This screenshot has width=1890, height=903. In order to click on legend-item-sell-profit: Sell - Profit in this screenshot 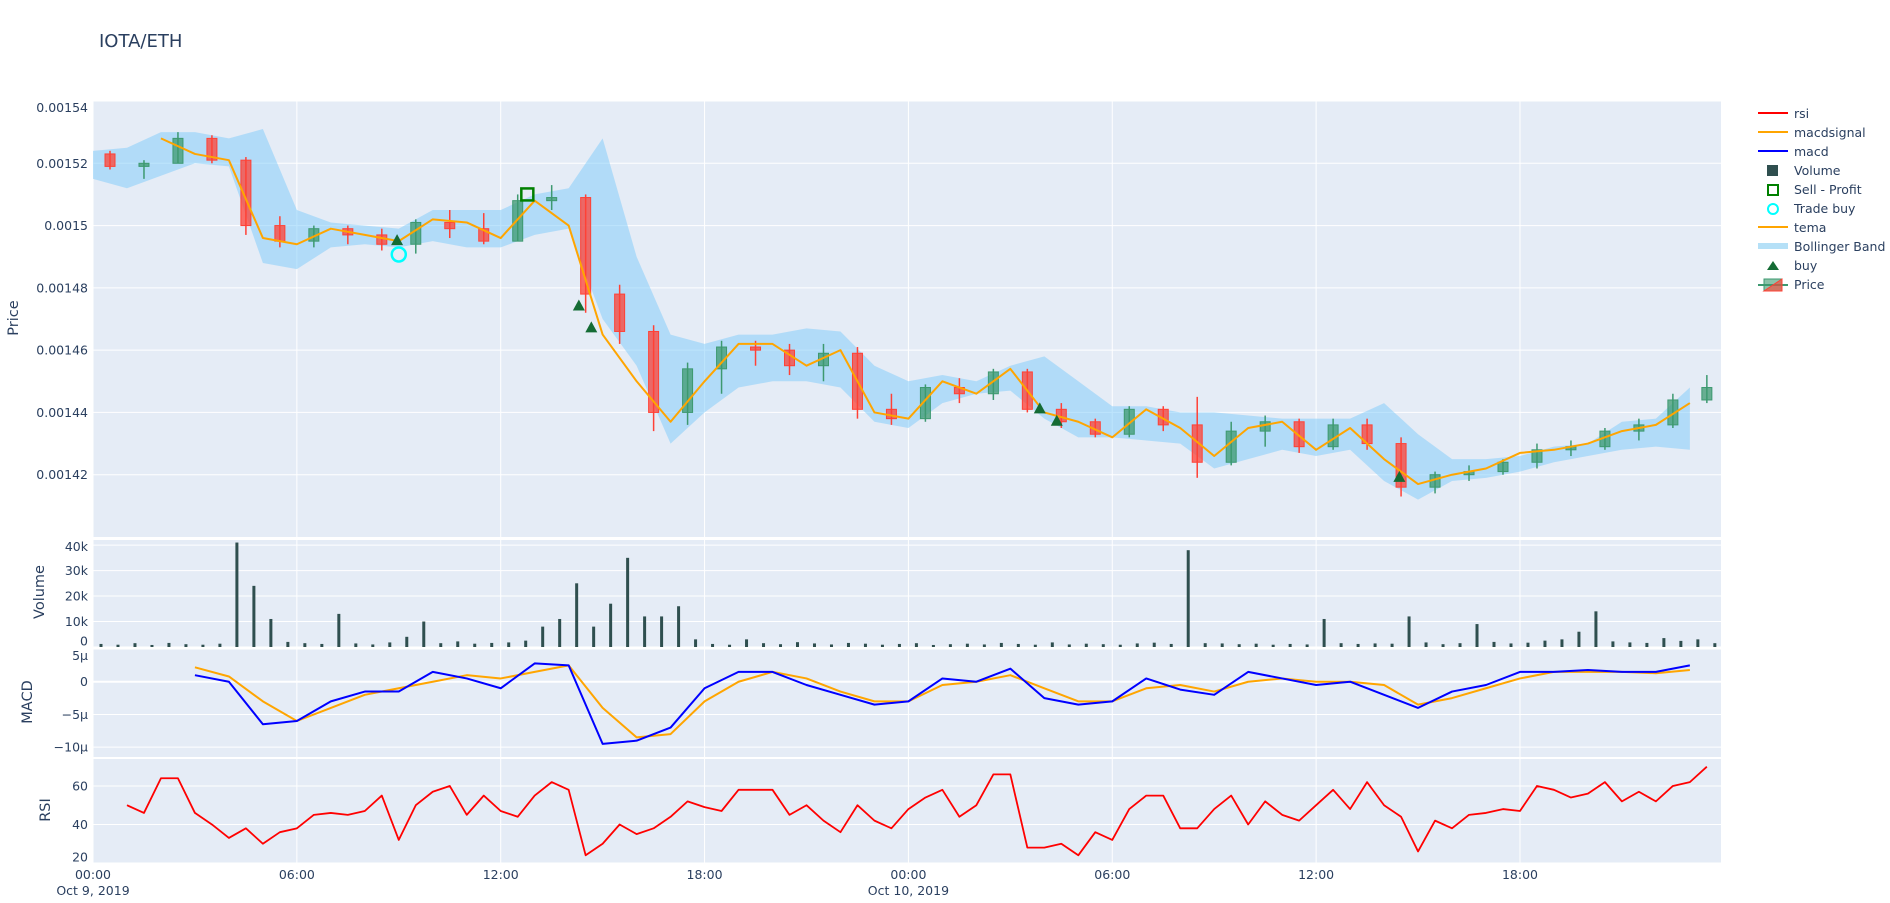, I will do `click(1820, 189)`.